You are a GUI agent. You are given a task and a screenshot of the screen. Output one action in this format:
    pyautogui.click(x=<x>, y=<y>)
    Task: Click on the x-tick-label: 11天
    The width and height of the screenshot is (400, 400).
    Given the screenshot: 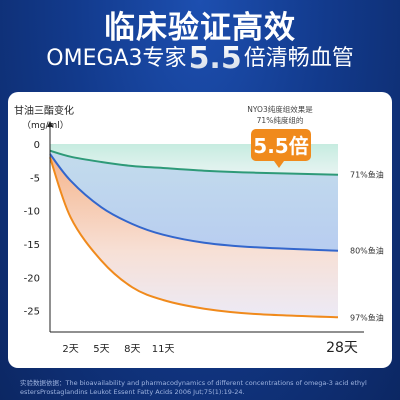 What is the action you would take?
    pyautogui.click(x=163, y=349)
    